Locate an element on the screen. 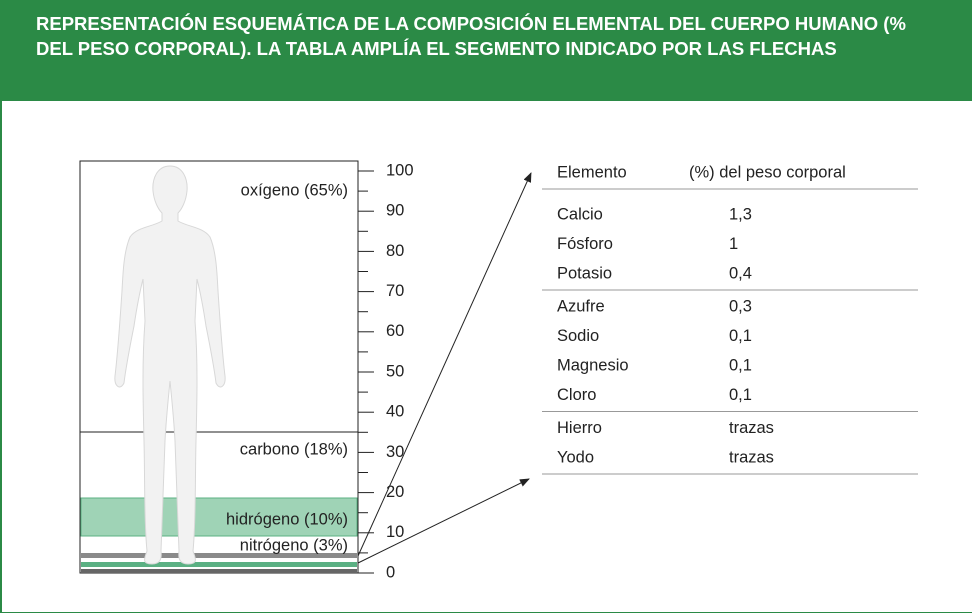  segment-label: nitrógeno (3%) is located at coordinates (294, 545).